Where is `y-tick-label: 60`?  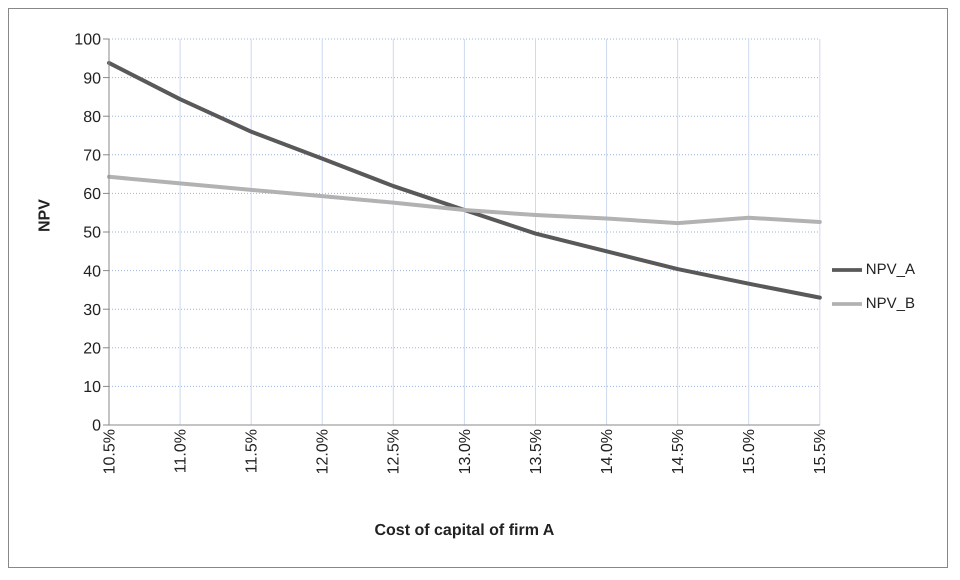 y-tick-label: 60 is located at coordinates (92, 195).